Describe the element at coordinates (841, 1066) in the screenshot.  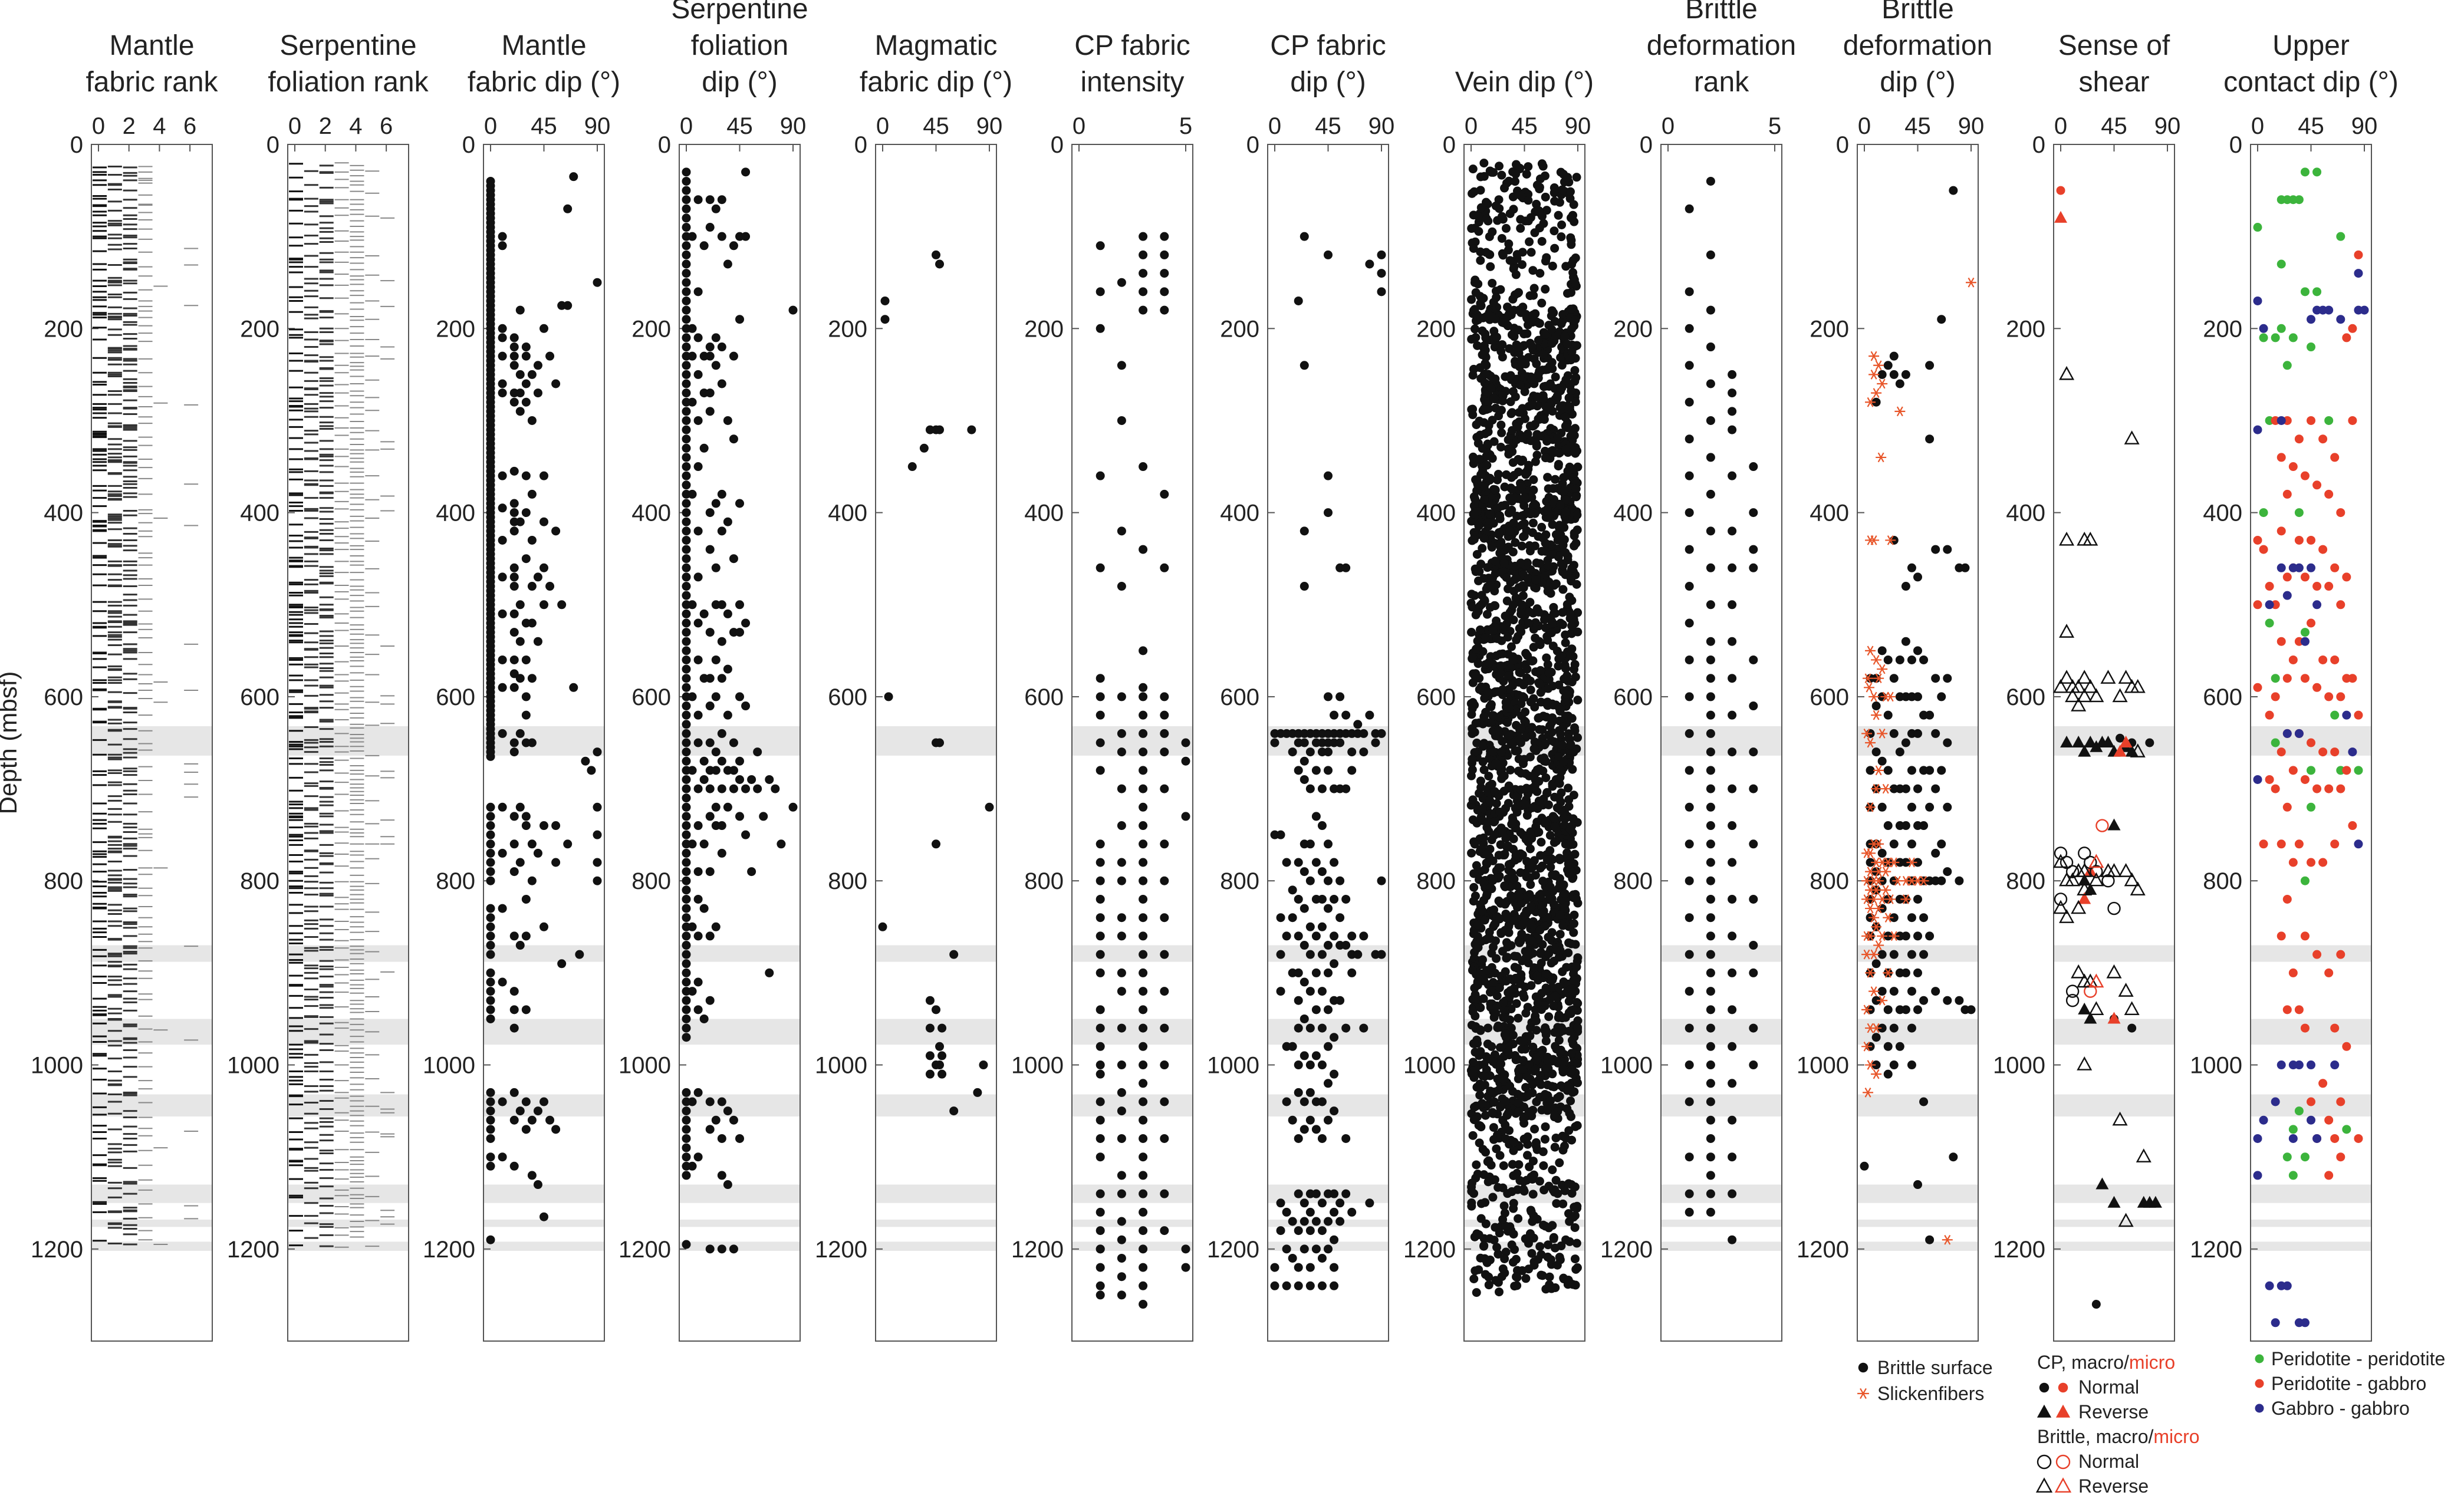
I see `y-tick-label: 1000` at that location.